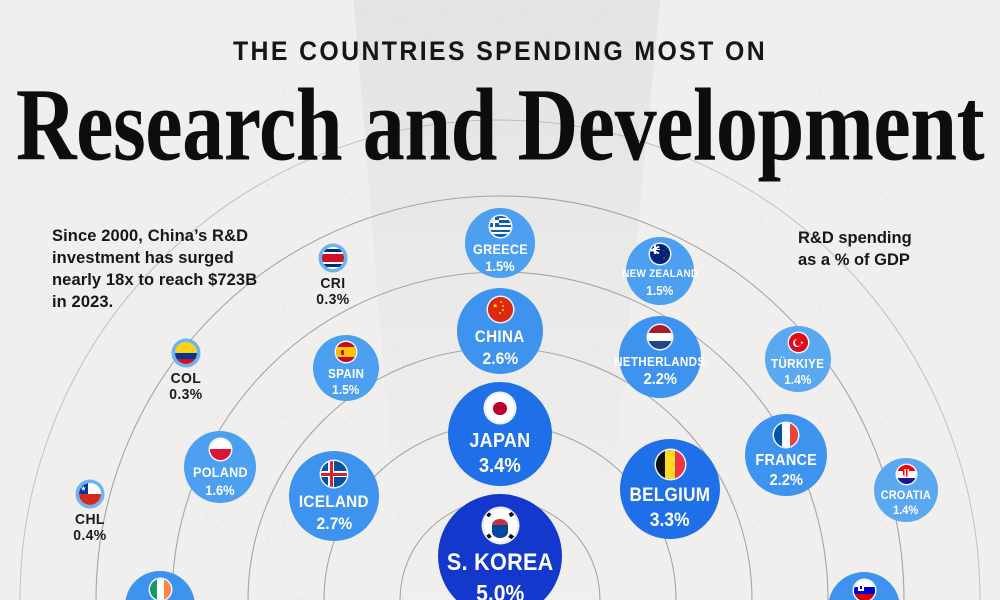 The width and height of the screenshot is (1000, 600). I want to click on flag-co, so click(186, 353).